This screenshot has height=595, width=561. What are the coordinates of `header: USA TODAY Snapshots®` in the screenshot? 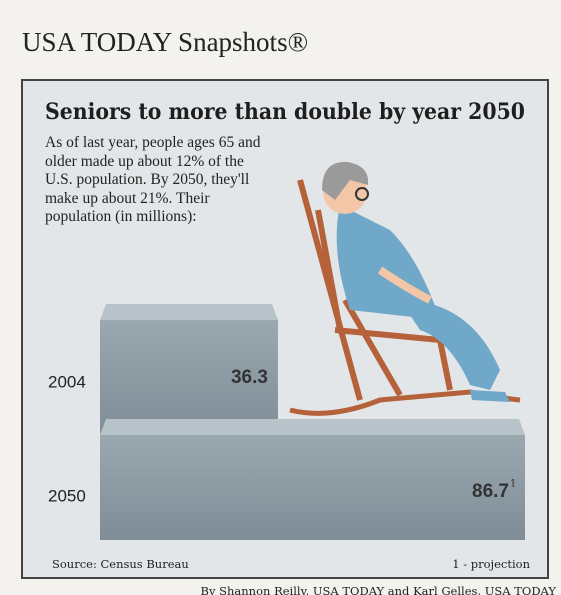 It's located at (165, 42).